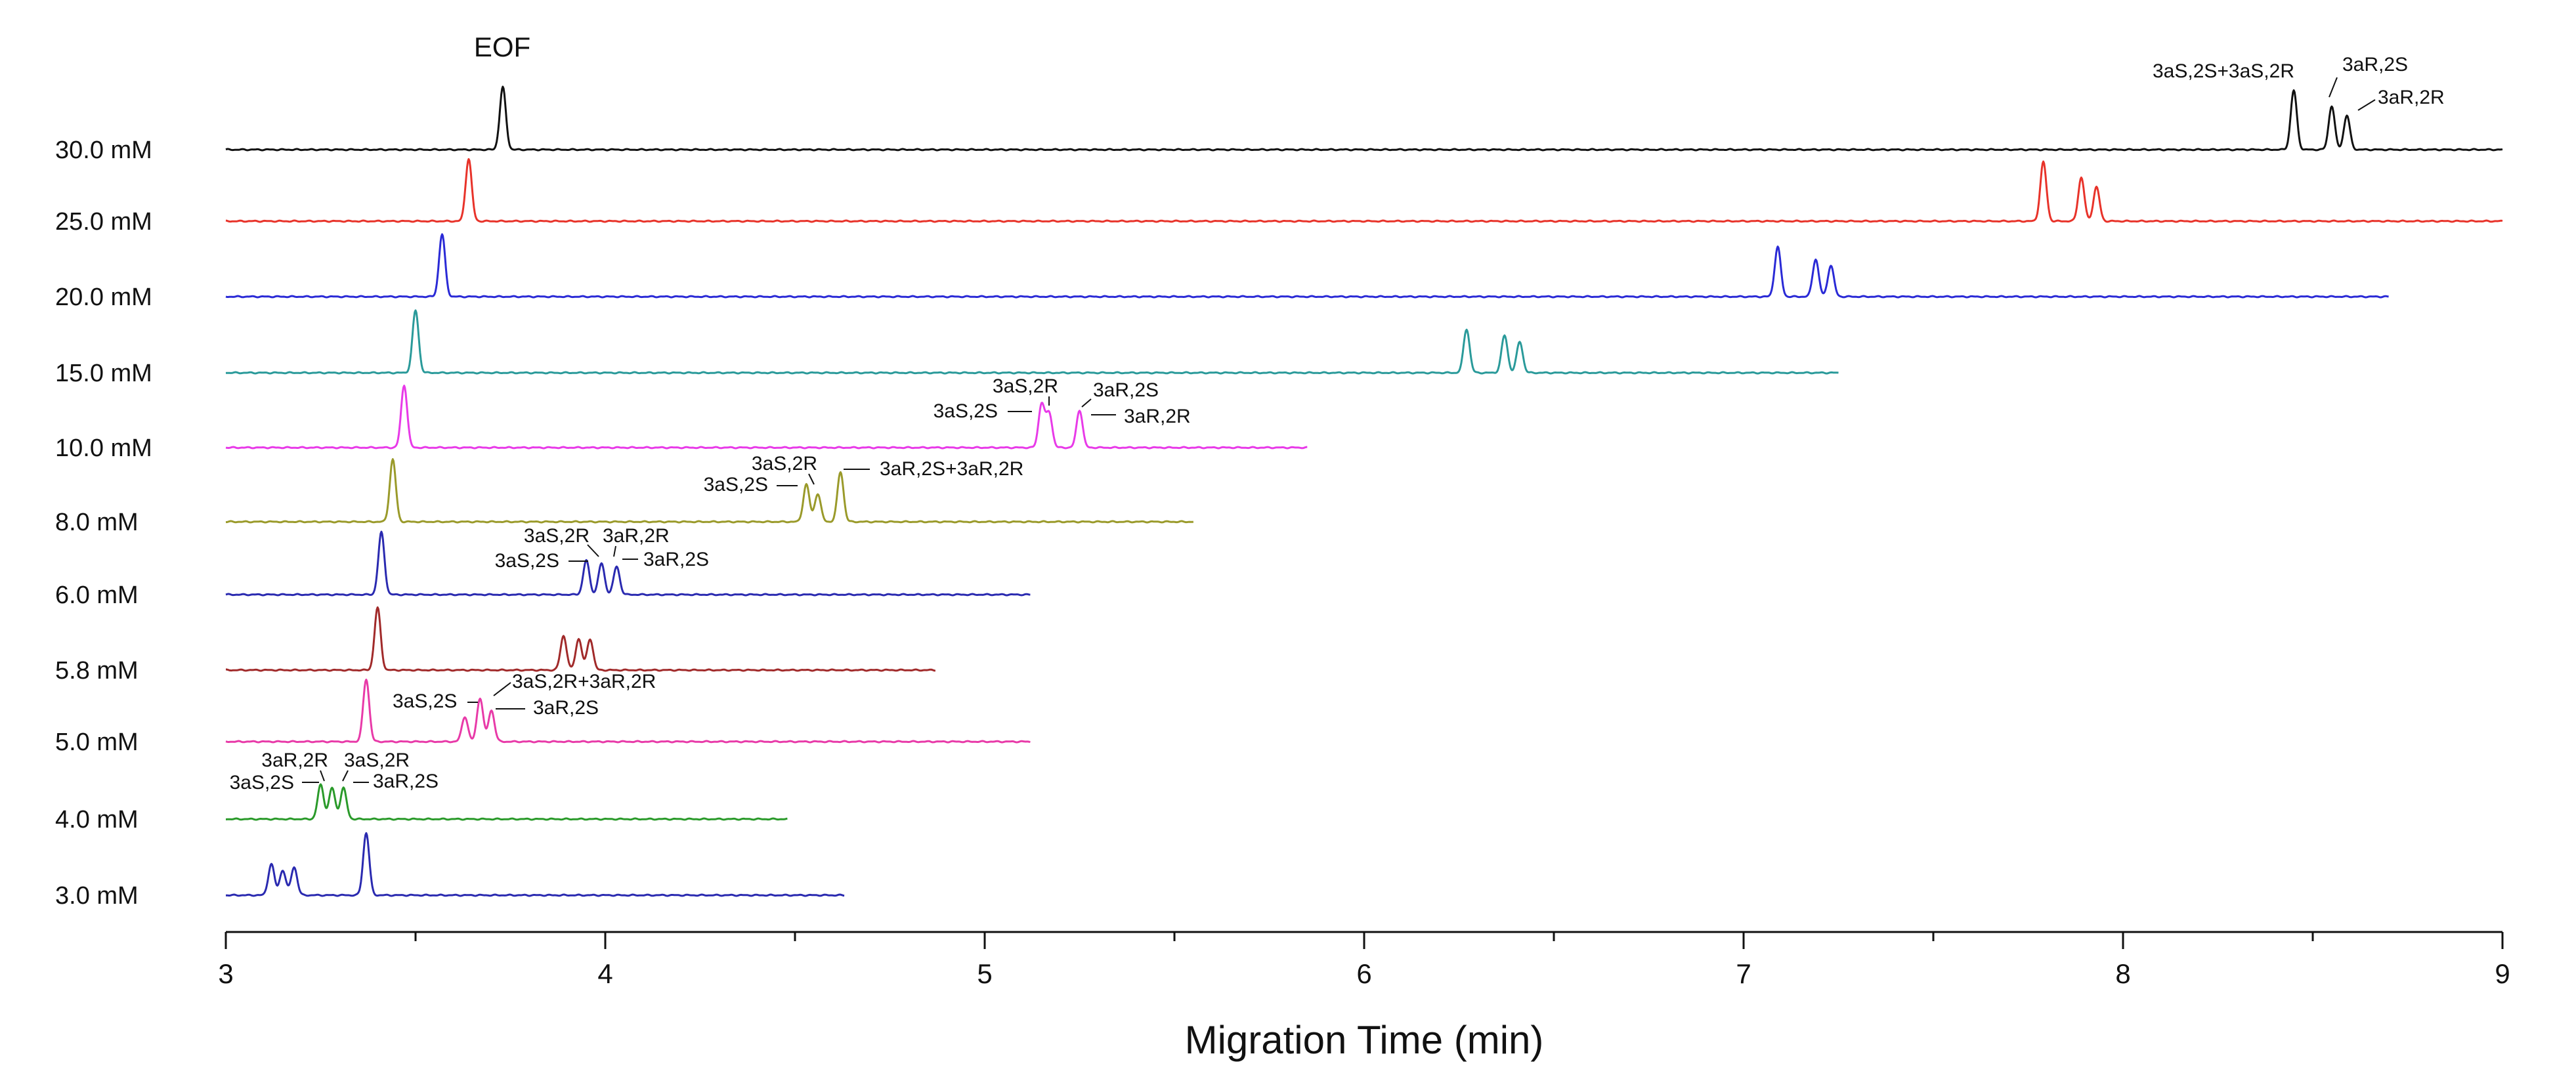 This screenshot has height=1079, width=2576. What do you see at coordinates (97, 522) in the screenshot?
I see `concentration-label: 8.0 mM` at bounding box center [97, 522].